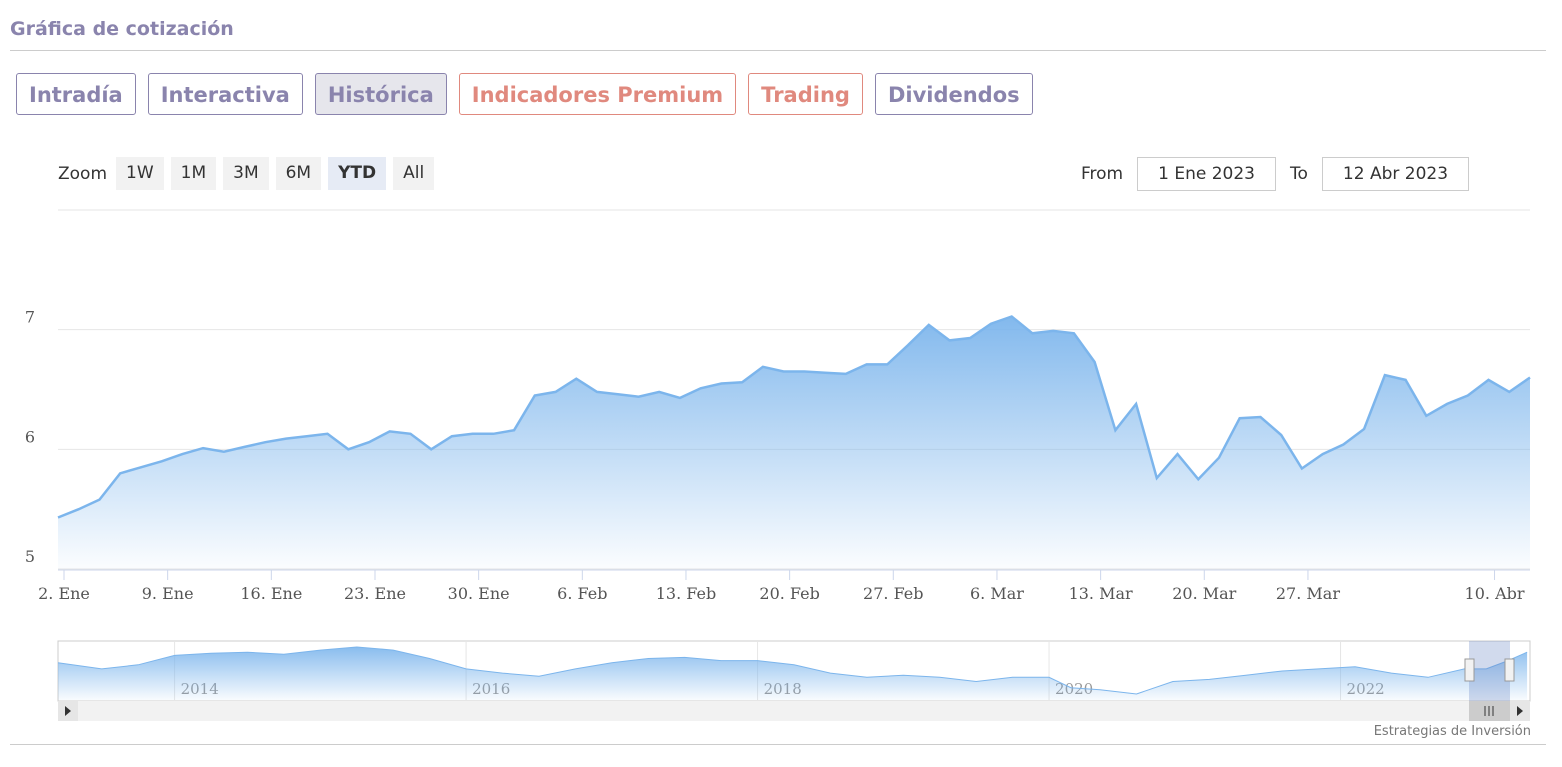 The width and height of the screenshot is (1562, 767). Describe the element at coordinates (168, 593) in the screenshot. I see `x-tick-label: 9. Ene` at that location.